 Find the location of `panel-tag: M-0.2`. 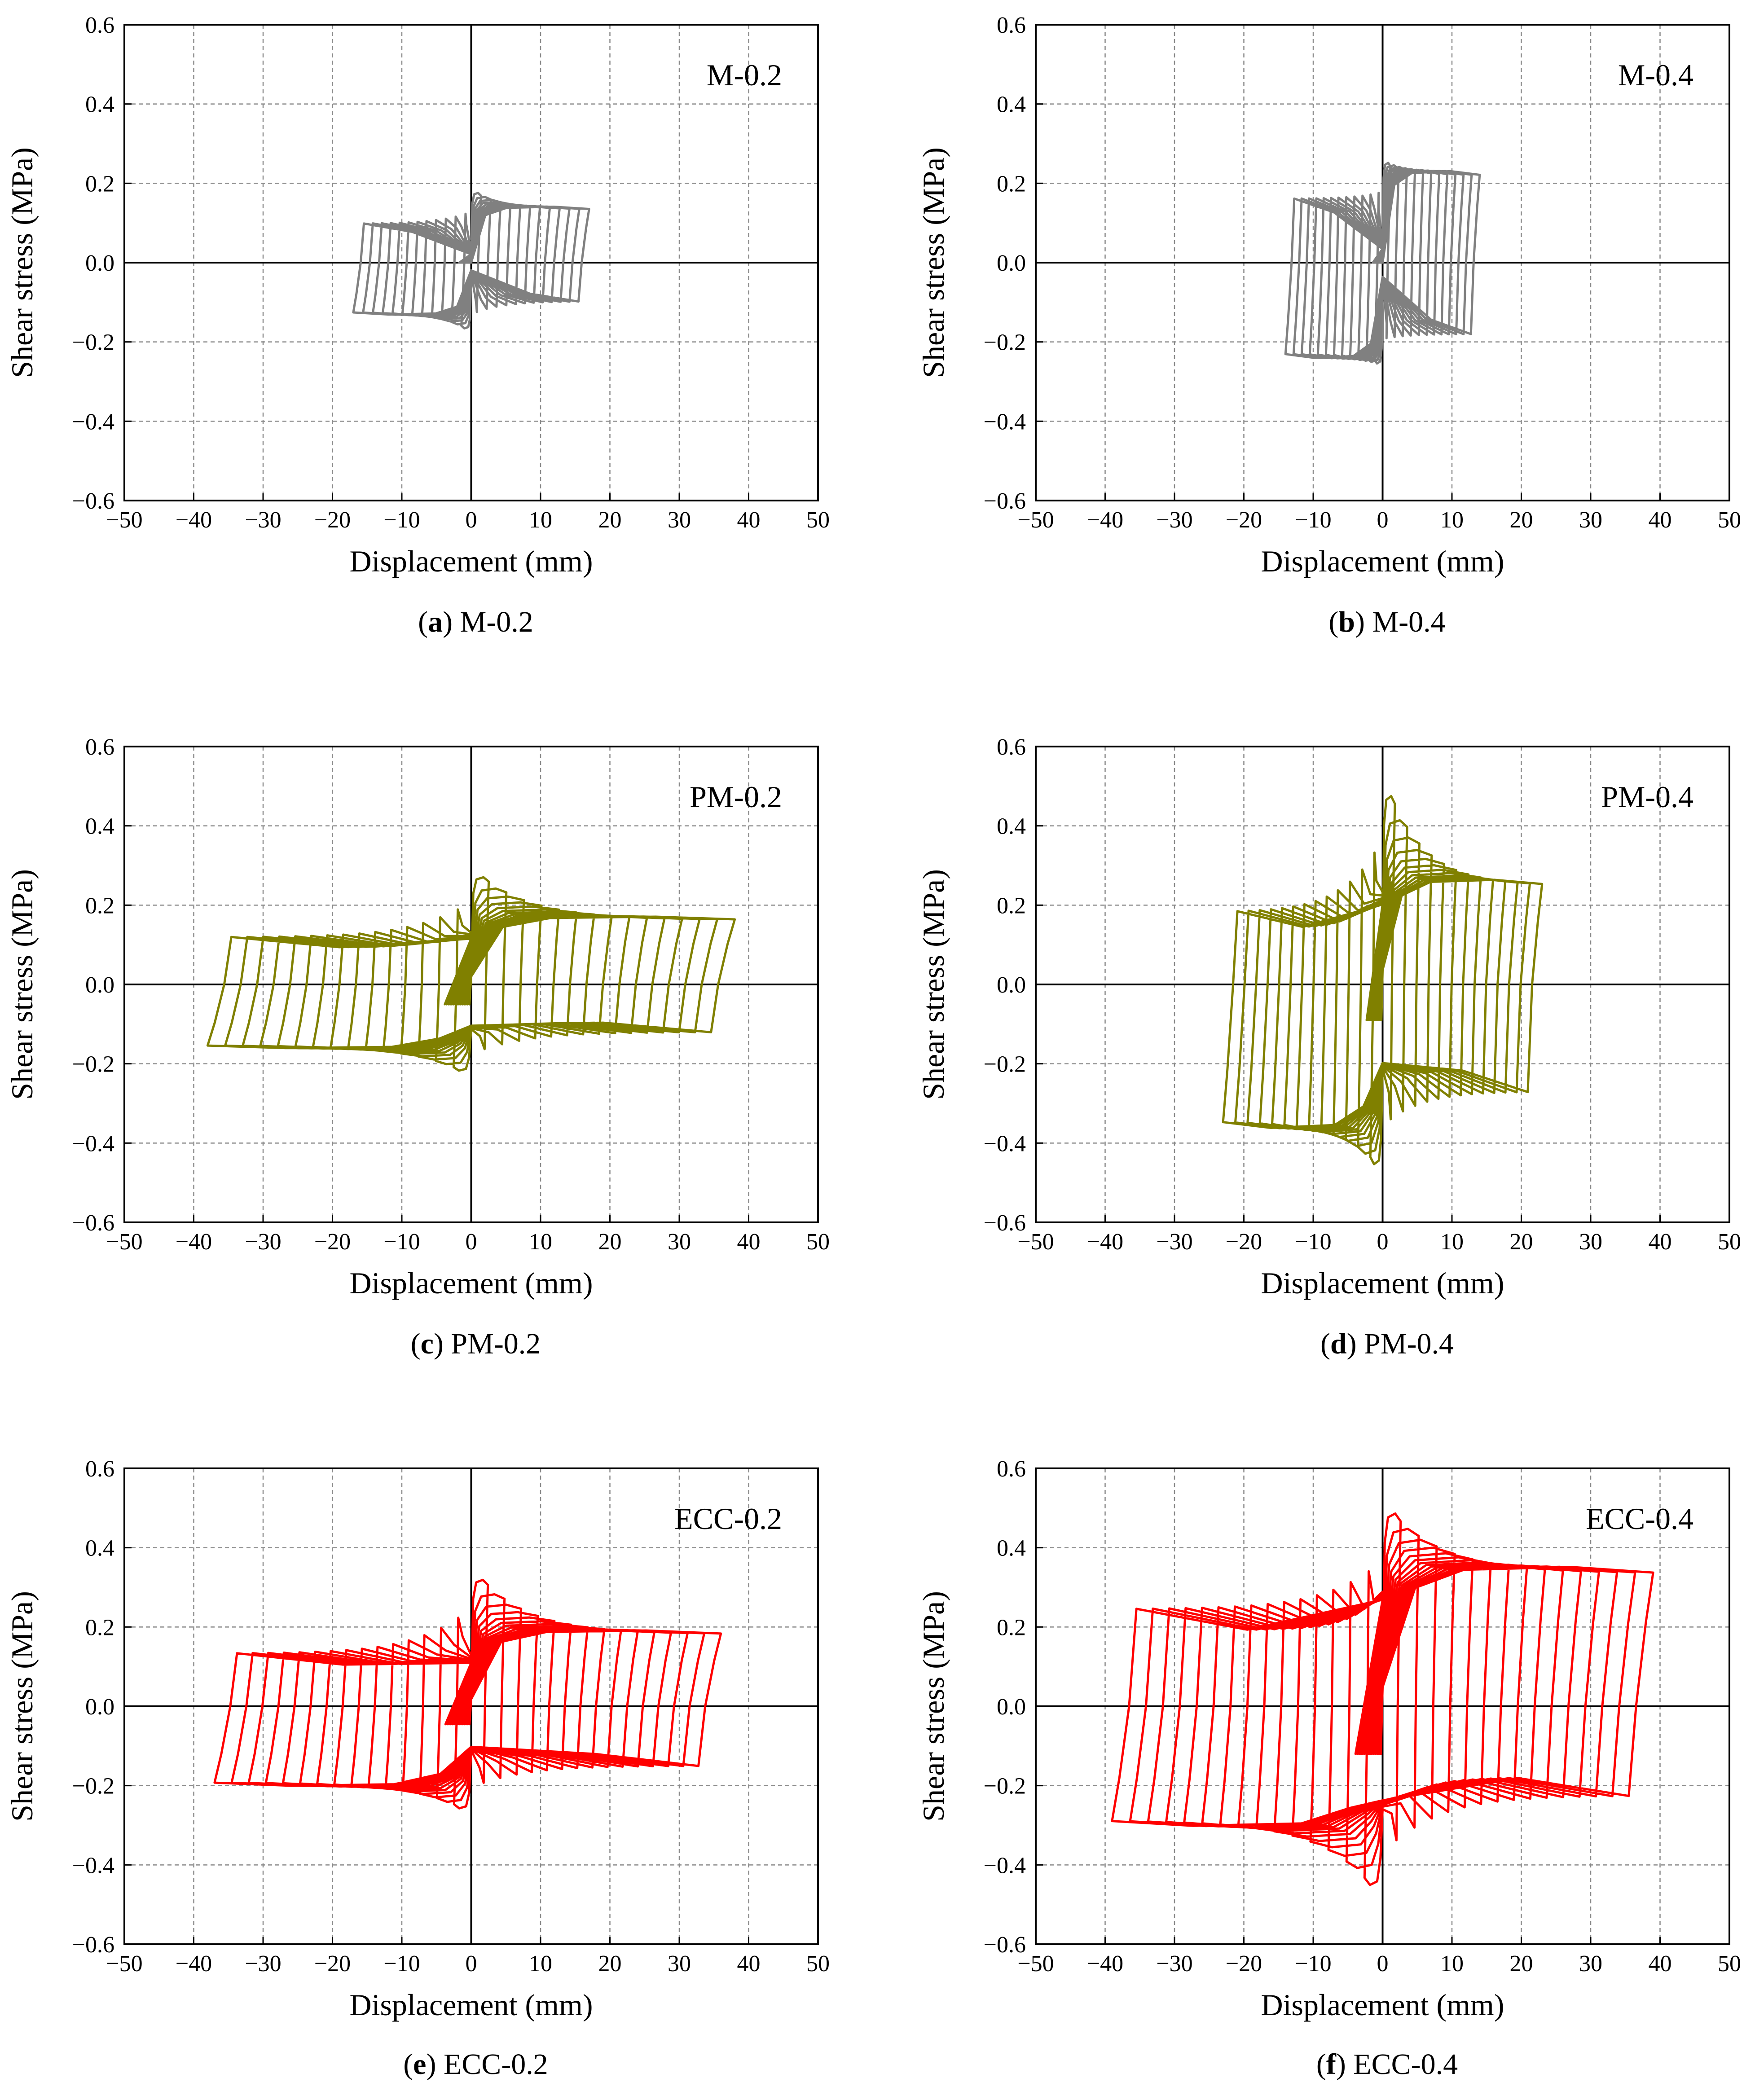

panel-tag: M-0.2 is located at coordinates (744, 75).